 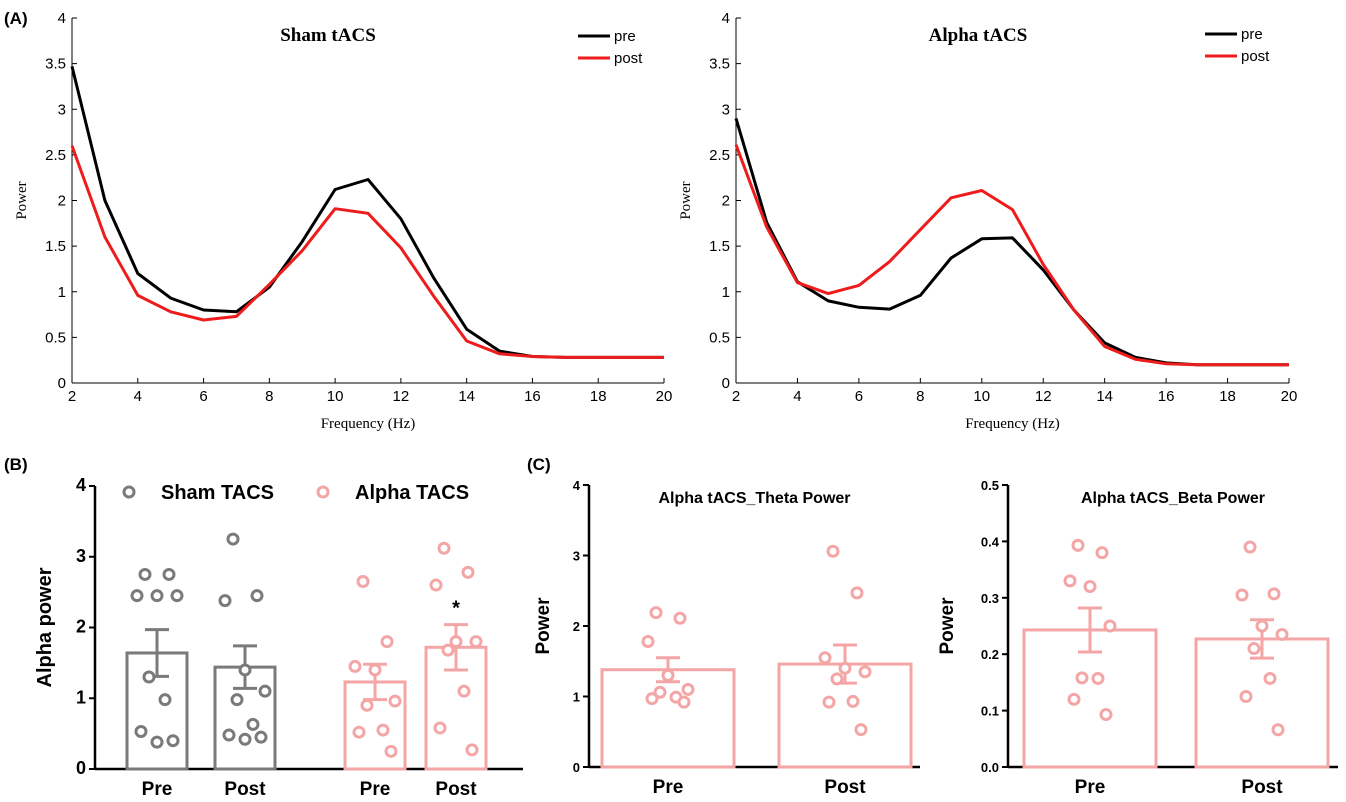 I want to click on panel-label-c: (C), so click(x=539, y=464).